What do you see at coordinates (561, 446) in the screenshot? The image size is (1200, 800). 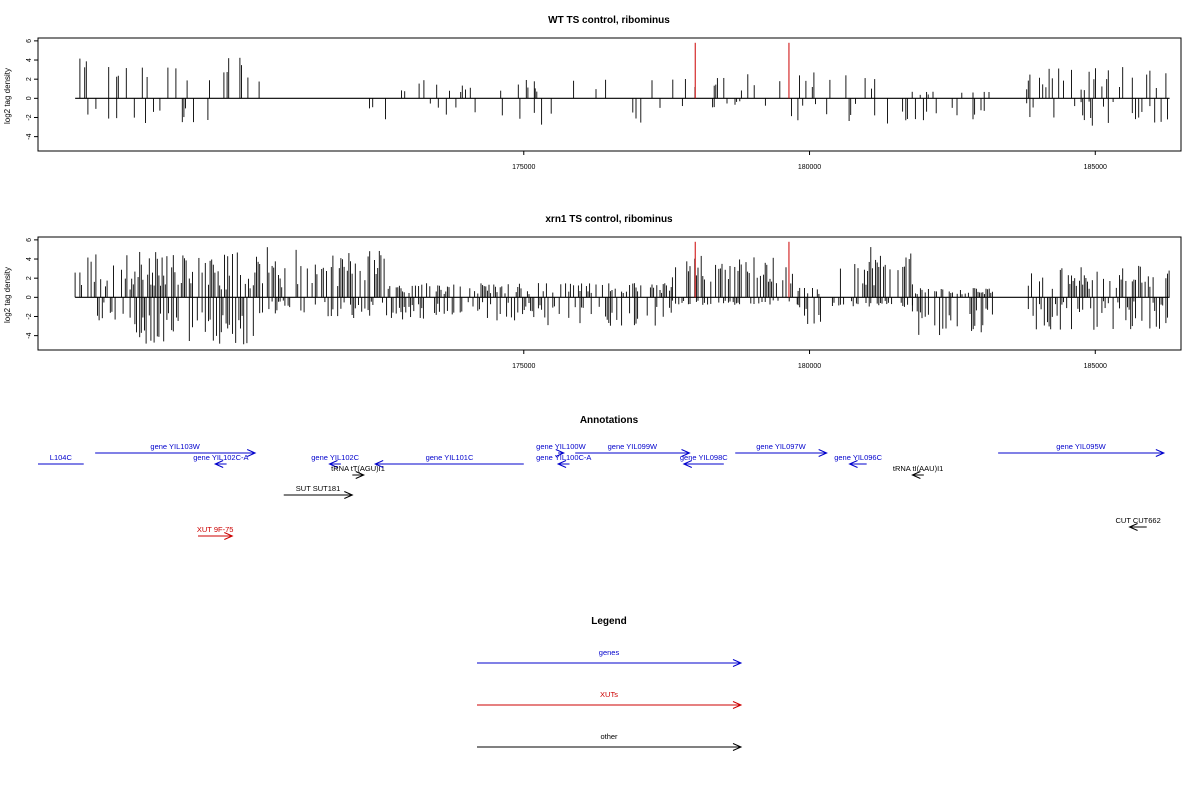 I see `feature-label: gene YIL100W` at bounding box center [561, 446].